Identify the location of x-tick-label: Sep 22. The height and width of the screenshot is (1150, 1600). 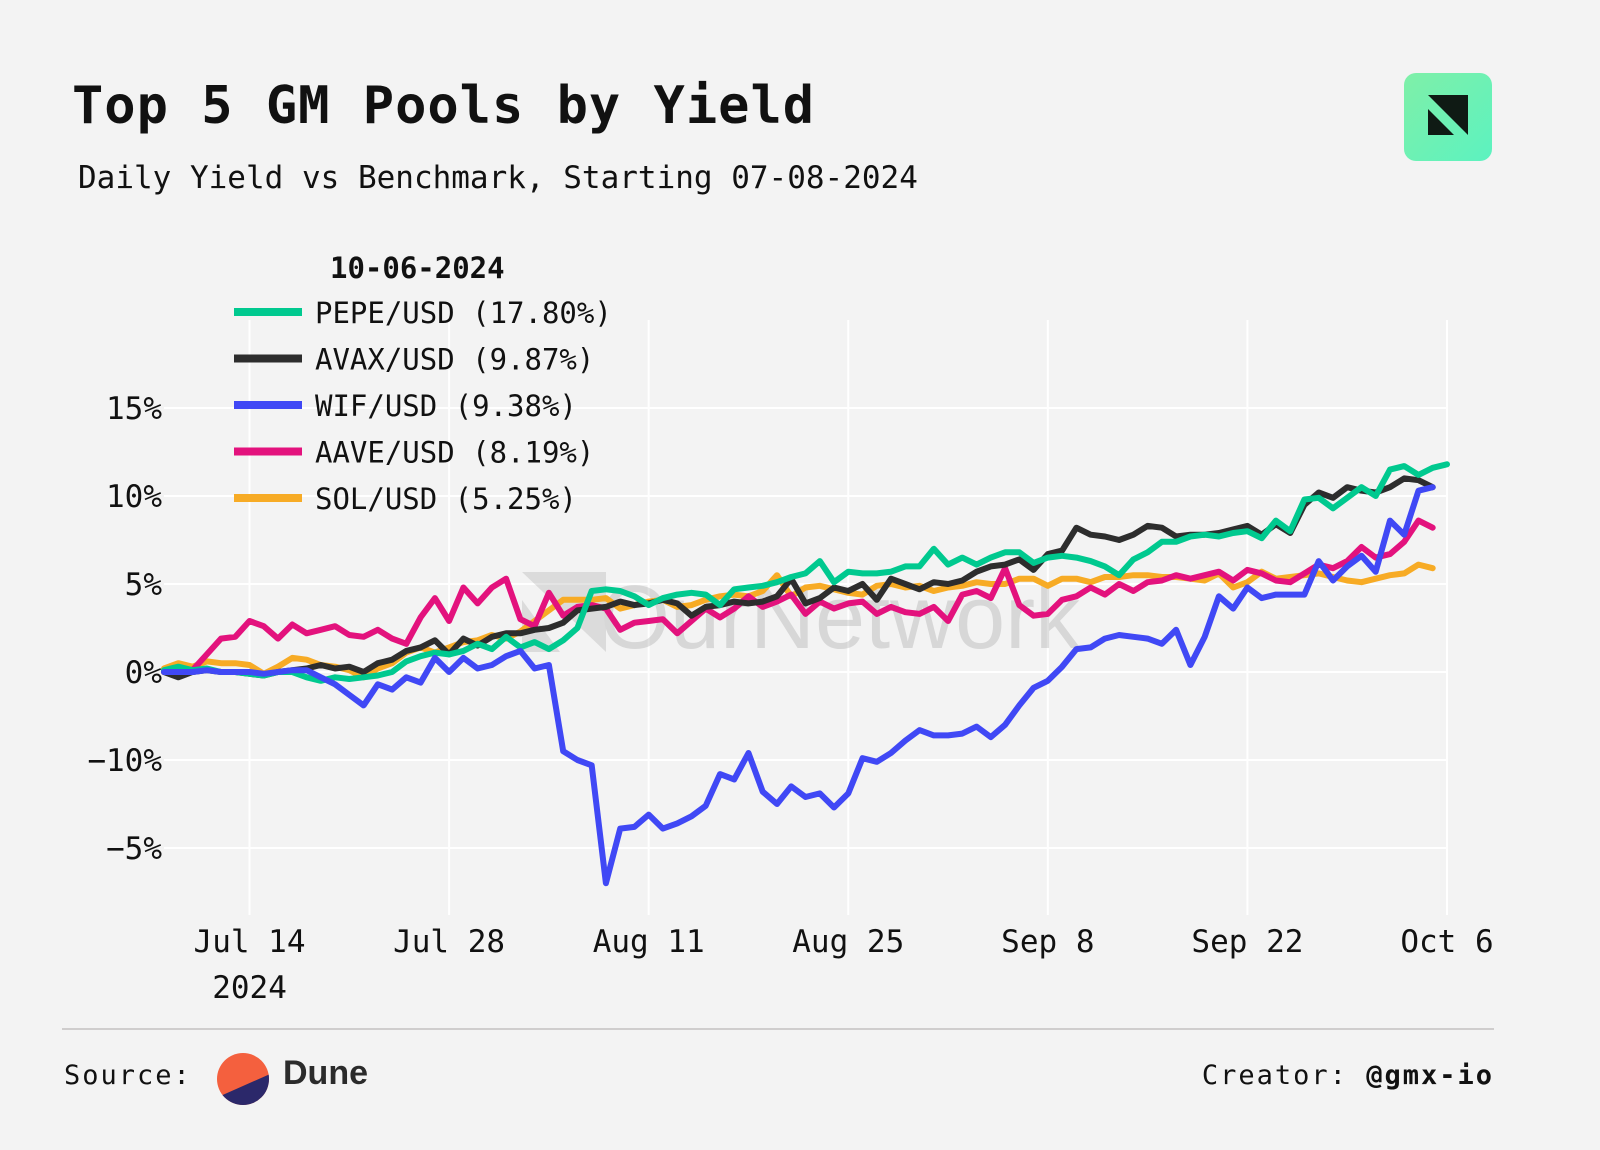
(1247, 942).